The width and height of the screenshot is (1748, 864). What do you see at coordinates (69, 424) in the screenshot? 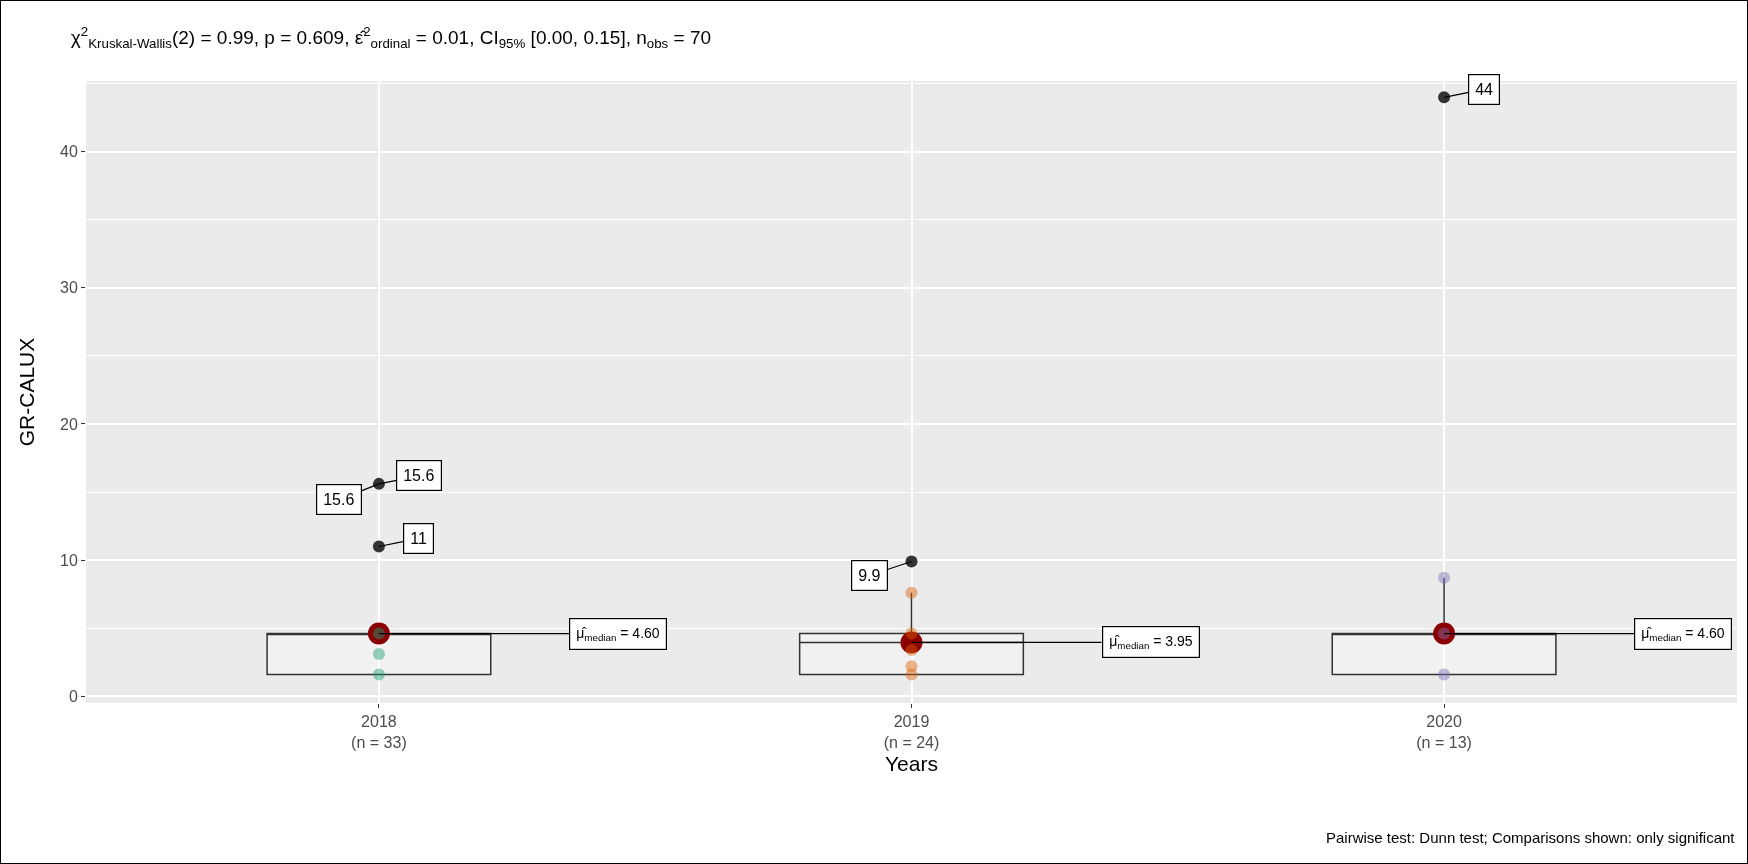
I see `y-tick-label: 20` at bounding box center [69, 424].